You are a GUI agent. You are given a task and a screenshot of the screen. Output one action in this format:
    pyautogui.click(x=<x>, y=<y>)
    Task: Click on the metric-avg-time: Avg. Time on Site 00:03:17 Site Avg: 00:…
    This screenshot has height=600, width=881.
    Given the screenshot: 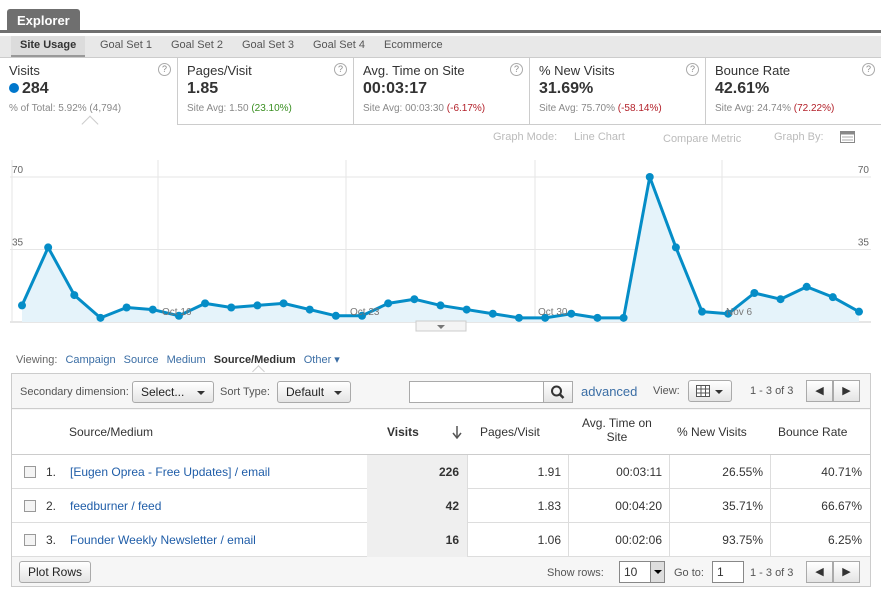 What is the action you would take?
    pyautogui.click(x=442, y=91)
    